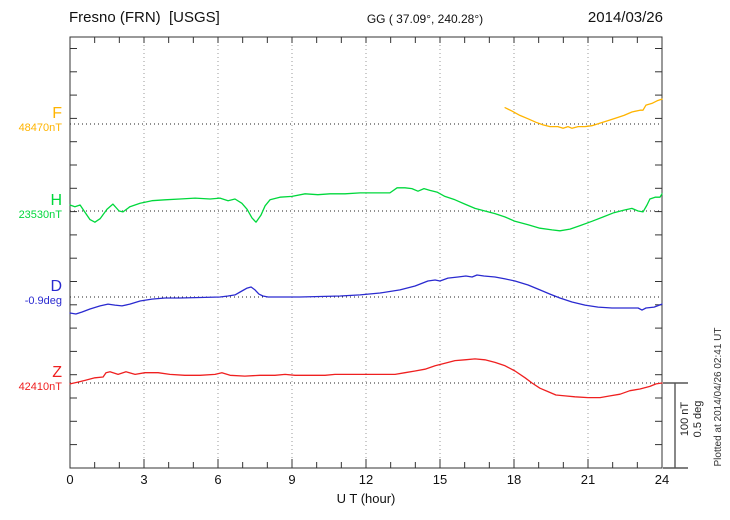 Image resolution: width=730 pixels, height=520 pixels. I want to click on x-tick-label-6: 6, so click(218, 479).